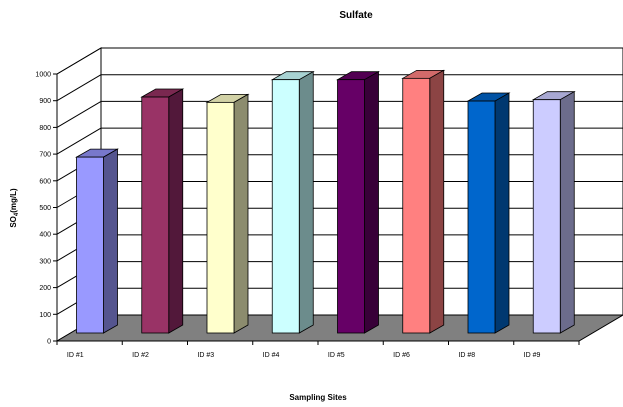  What do you see at coordinates (43, 75) in the screenshot?
I see `y-tick-label: 1000` at bounding box center [43, 75].